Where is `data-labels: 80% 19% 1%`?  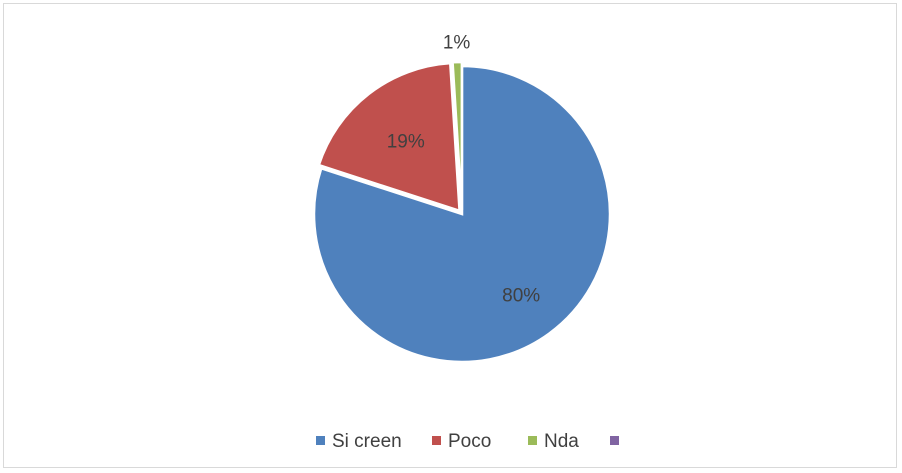 data-labels: 80% 19% 1% is located at coordinates (464, 169).